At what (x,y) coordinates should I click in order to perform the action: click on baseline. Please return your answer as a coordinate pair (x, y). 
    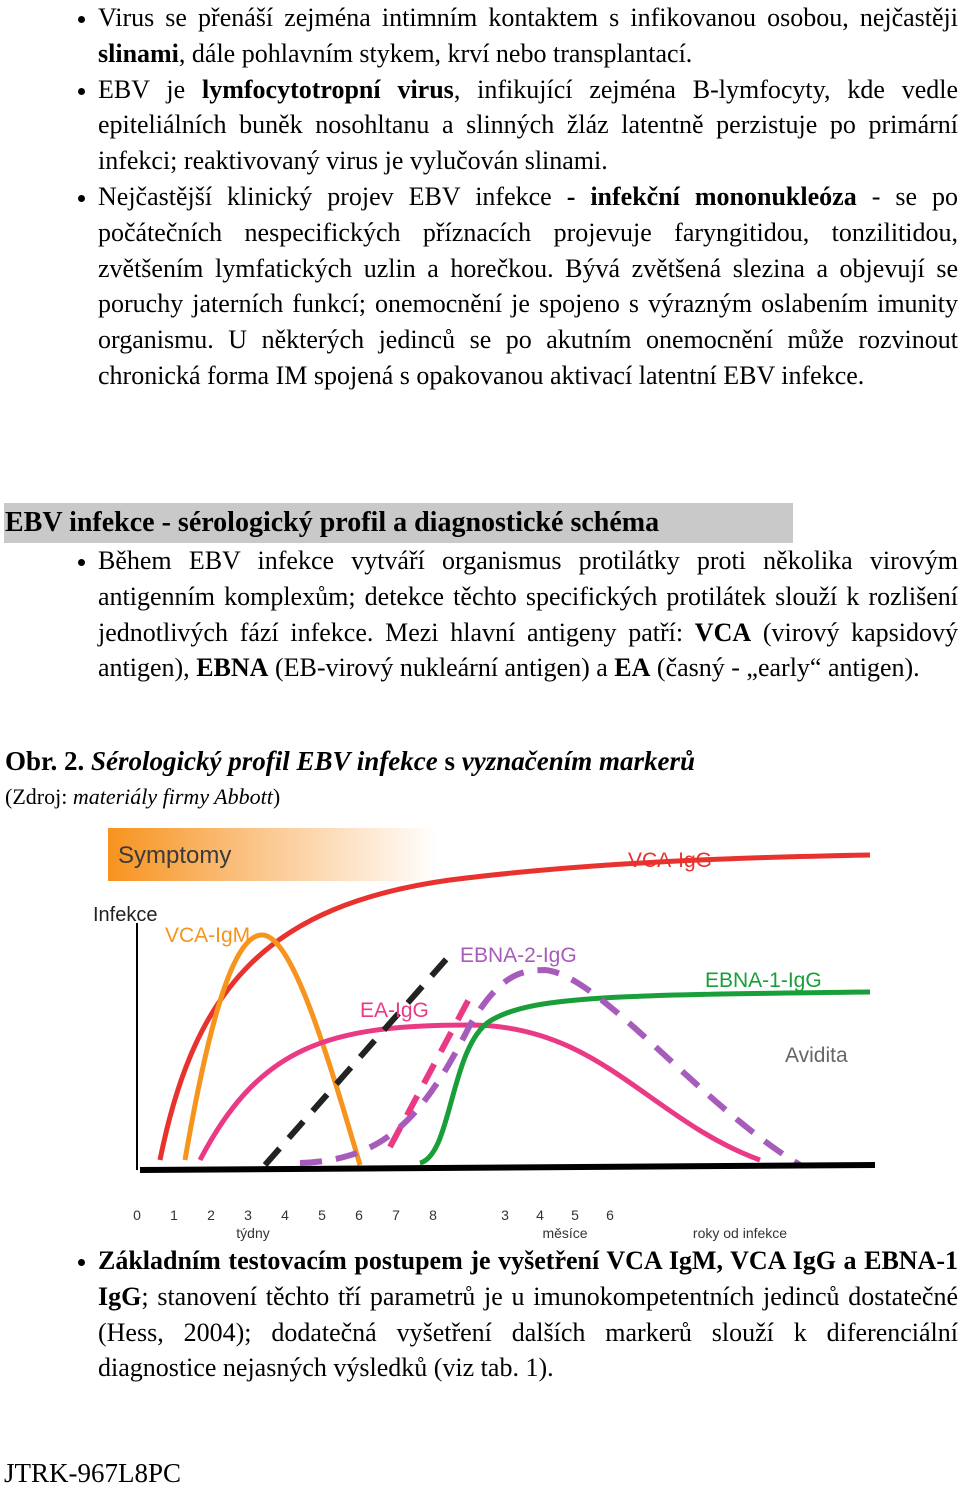
    Looking at the image, I should click on (507, 1167).